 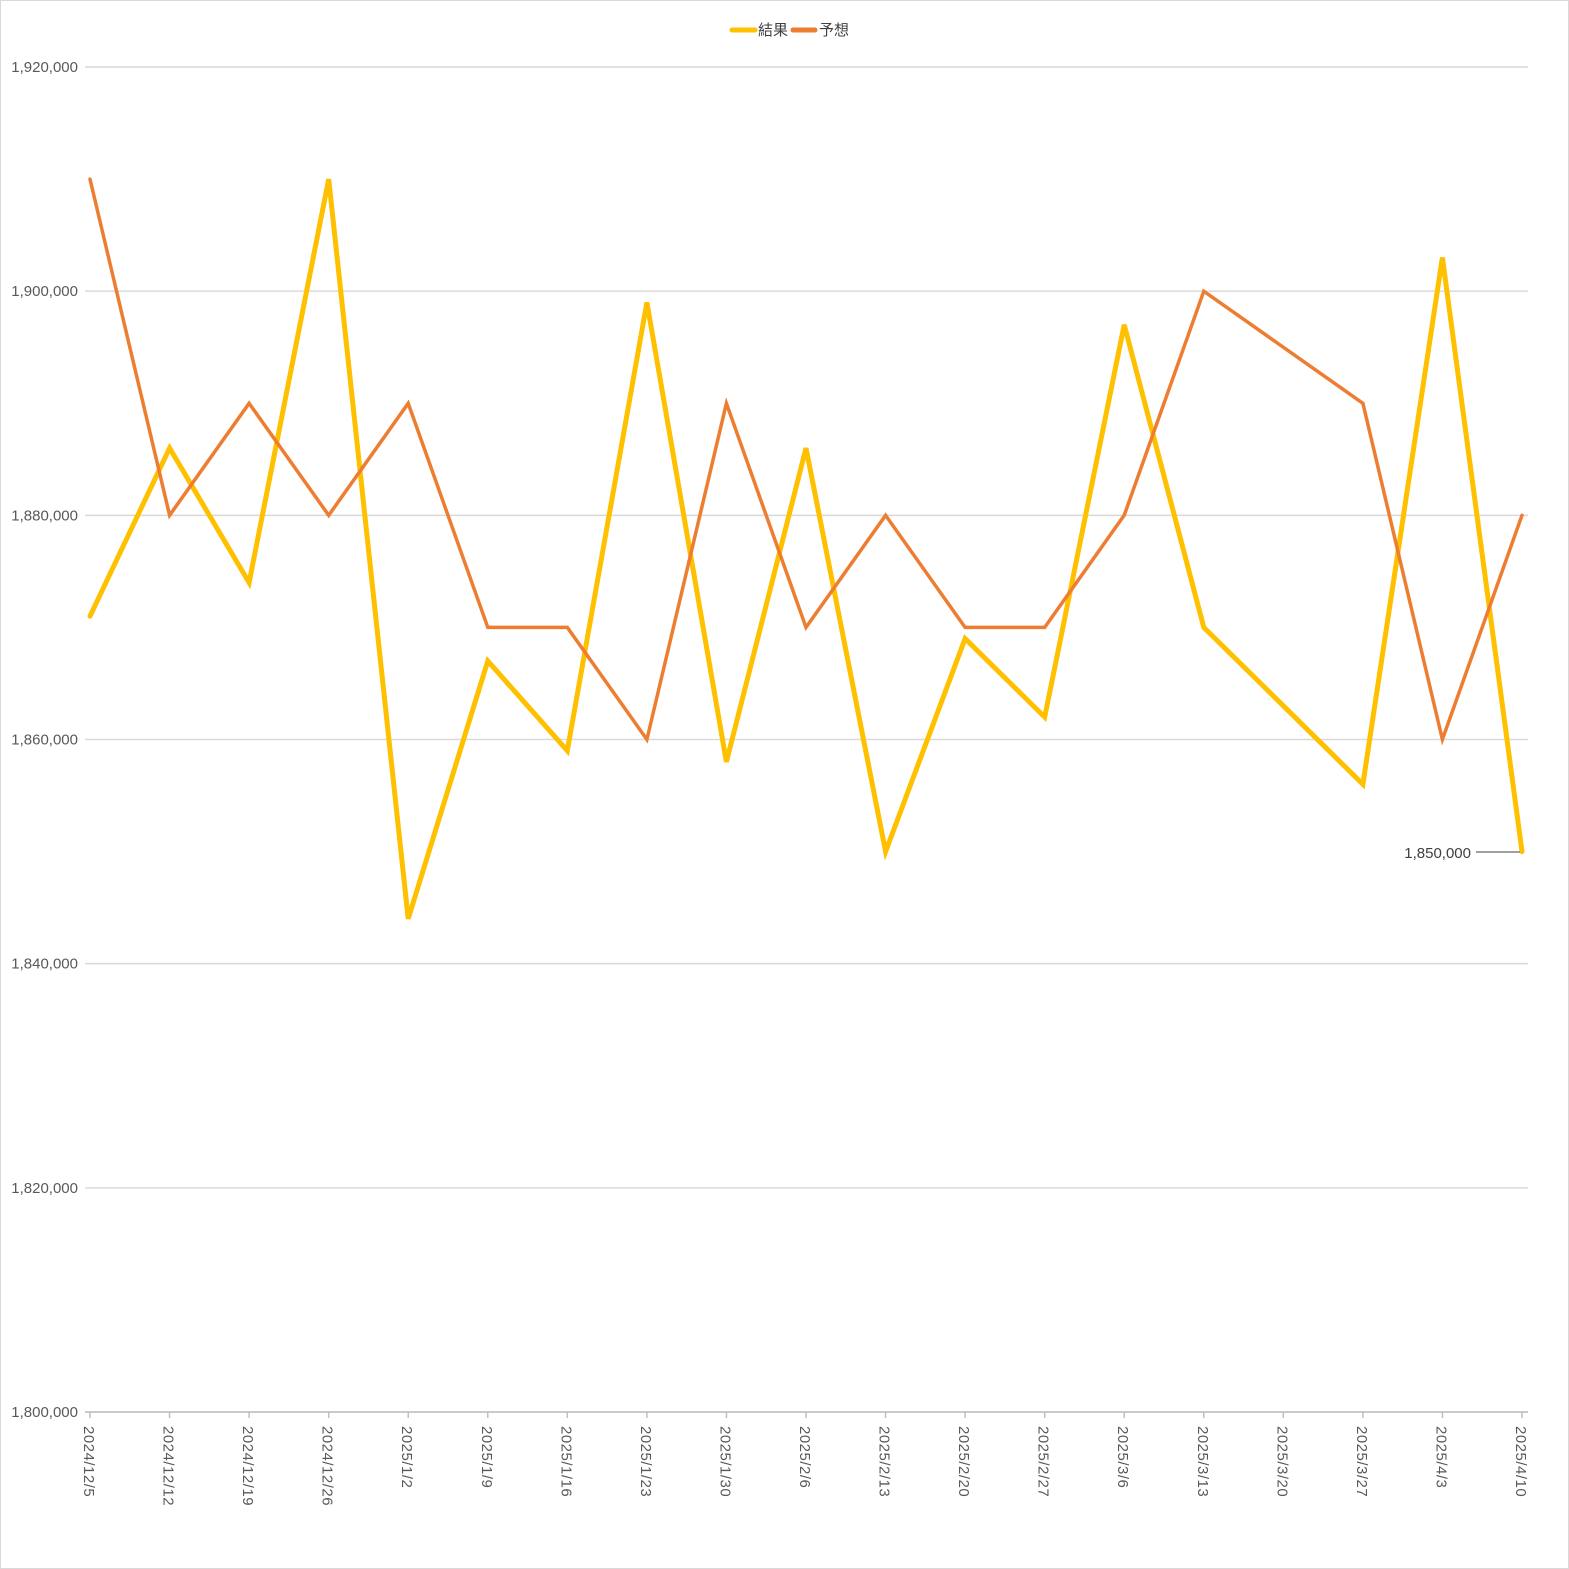 What do you see at coordinates (789, 30) in the screenshot?
I see `legend: 結果 予想` at bounding box center [789, 30].